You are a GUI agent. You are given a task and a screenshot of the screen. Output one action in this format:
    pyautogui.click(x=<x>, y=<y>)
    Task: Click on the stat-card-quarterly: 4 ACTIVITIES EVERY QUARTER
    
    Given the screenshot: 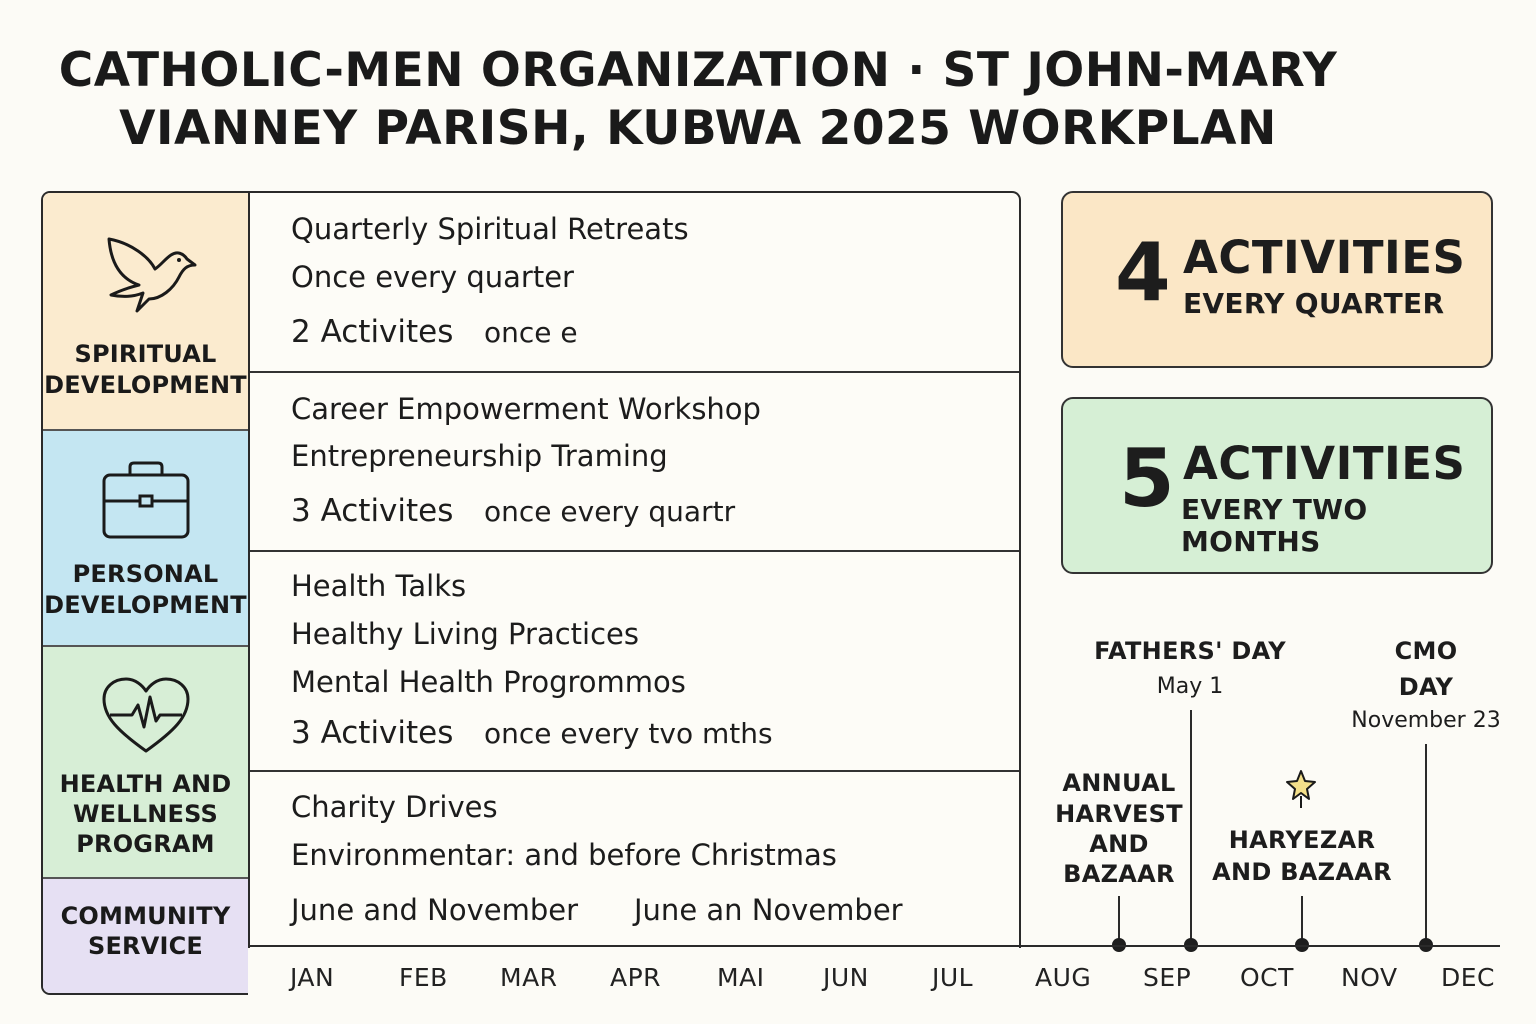 What is the action you would take?
    pyautogui.click(x=1277, y=279)
    